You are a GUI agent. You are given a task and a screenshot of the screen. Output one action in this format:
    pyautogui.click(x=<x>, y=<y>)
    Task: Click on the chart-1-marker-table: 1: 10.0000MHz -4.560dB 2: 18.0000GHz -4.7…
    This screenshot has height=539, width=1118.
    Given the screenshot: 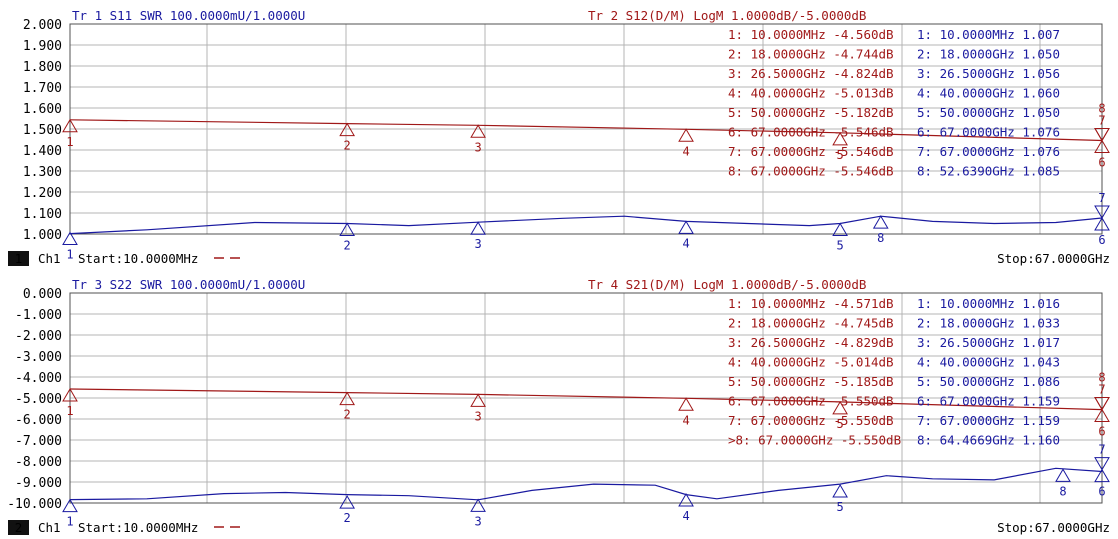 What is the action you would take?
    pyautogui.click(x=894, y=103)
    